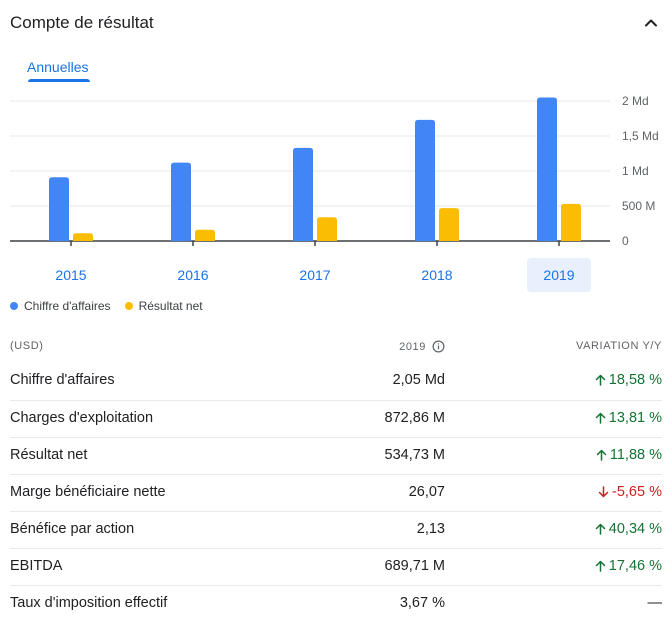 The image size is (672, 630). Describe the element at coordinates (336, 24) in the screenshot. I see `card-header: Compte de résultat` at that location.